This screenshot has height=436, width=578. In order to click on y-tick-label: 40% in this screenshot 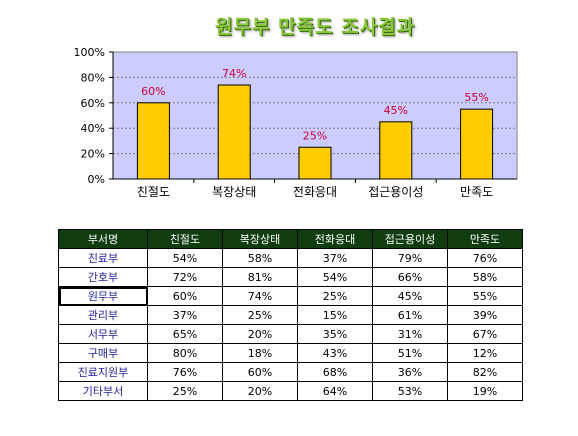, I will do `click(93, 128)`.